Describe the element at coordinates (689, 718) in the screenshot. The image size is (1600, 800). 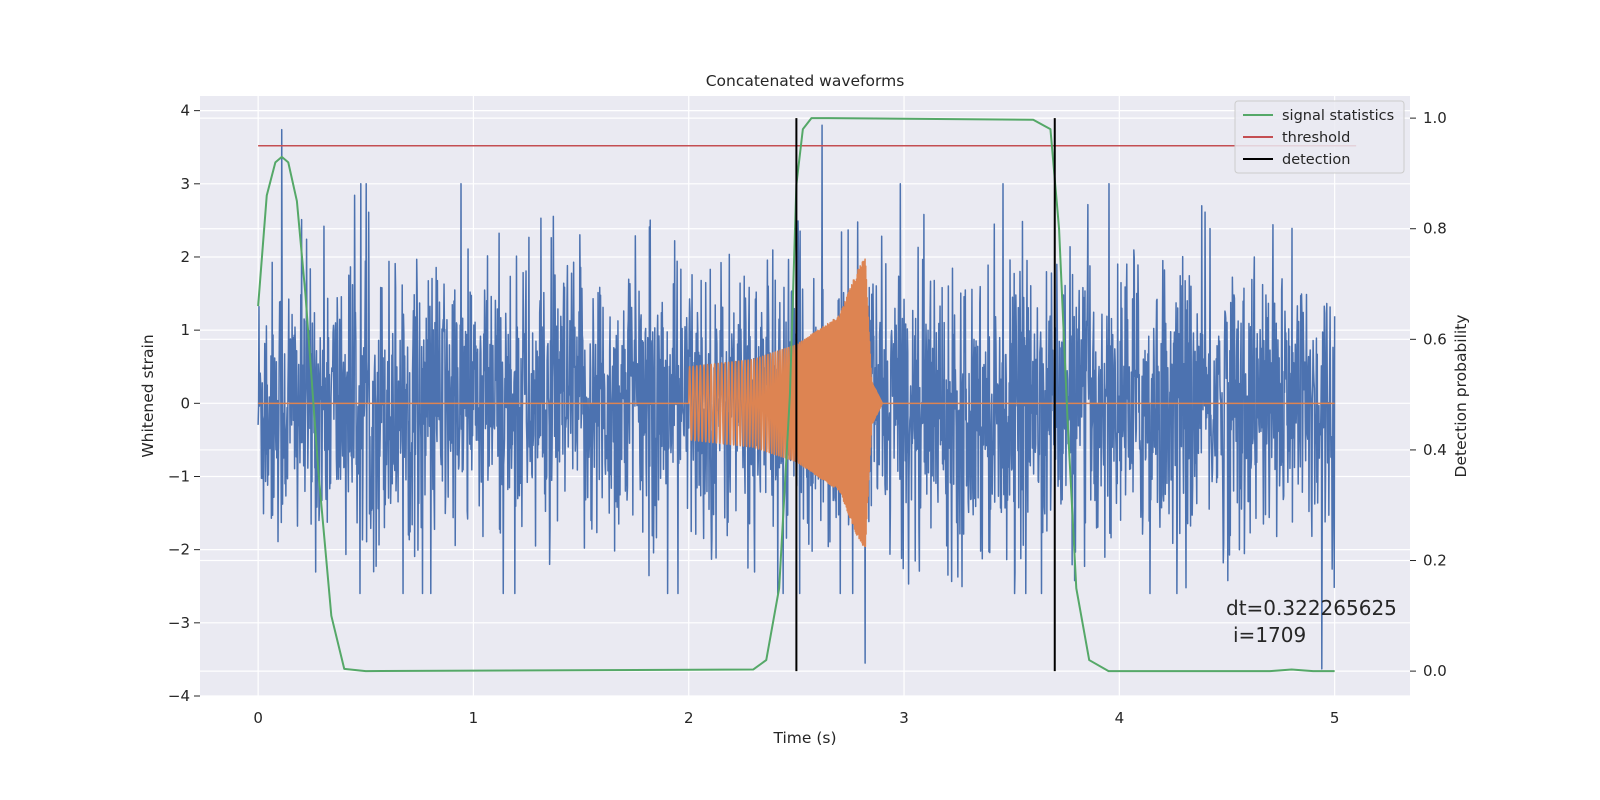
I see `x-tick-label: 2` at that location.